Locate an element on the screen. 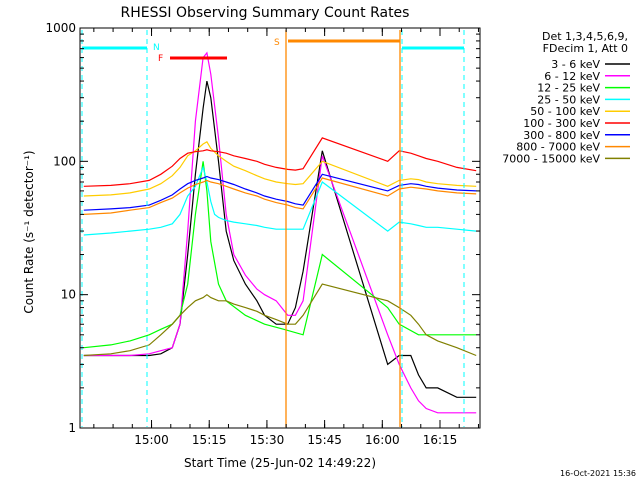  f-marker-label: F is located at coordinates (160, 59).